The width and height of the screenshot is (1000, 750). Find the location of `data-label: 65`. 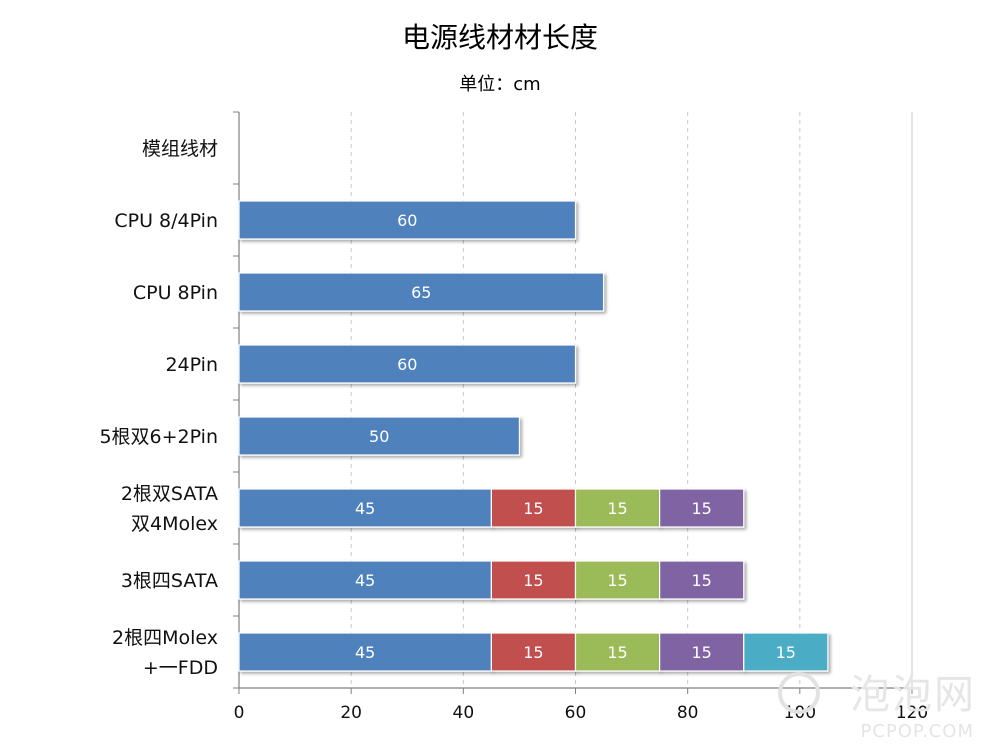

data-label: 65 is located at coordinates (421, 292).